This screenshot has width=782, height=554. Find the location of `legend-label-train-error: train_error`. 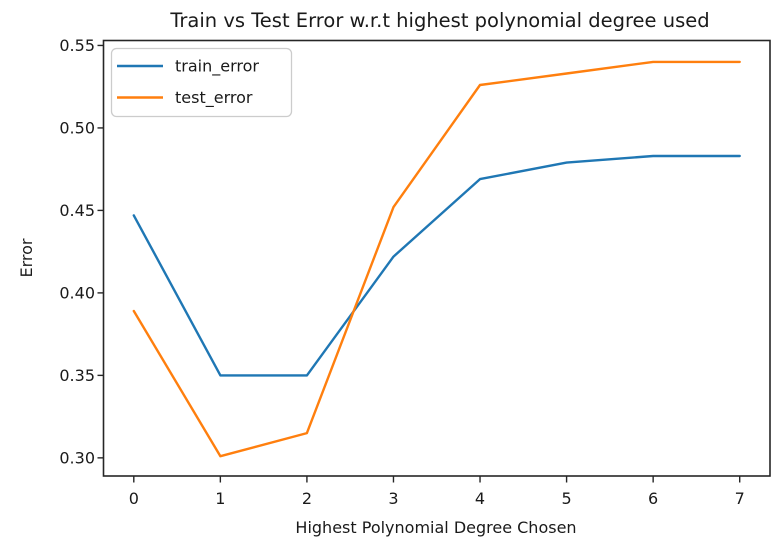

legend-label-train-error: train_error is located at coordinates (217, 67).